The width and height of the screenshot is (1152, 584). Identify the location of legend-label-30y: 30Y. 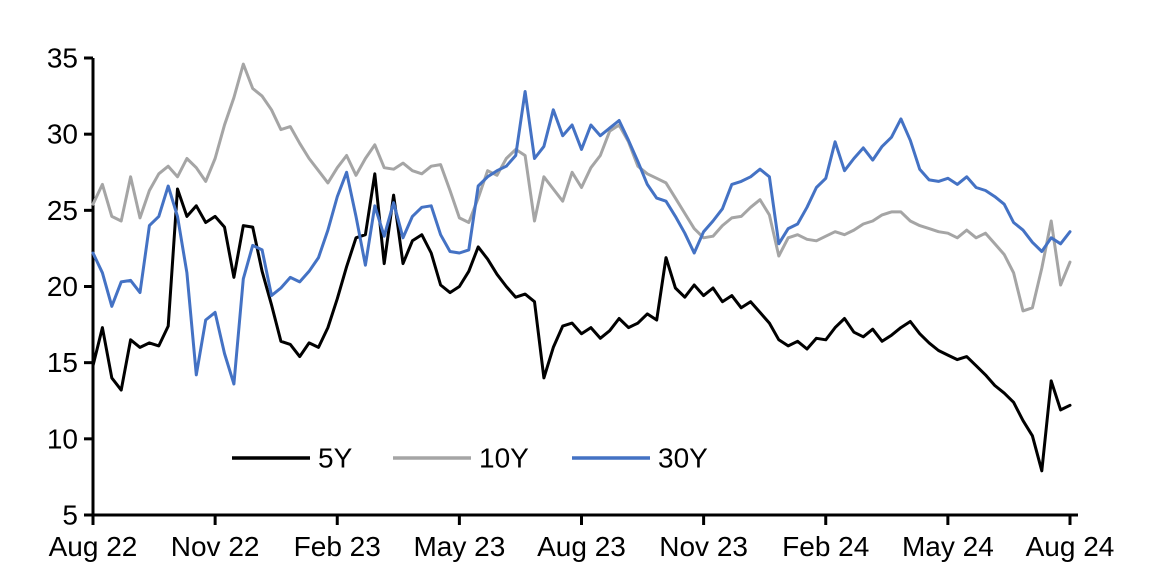
(683, 458).